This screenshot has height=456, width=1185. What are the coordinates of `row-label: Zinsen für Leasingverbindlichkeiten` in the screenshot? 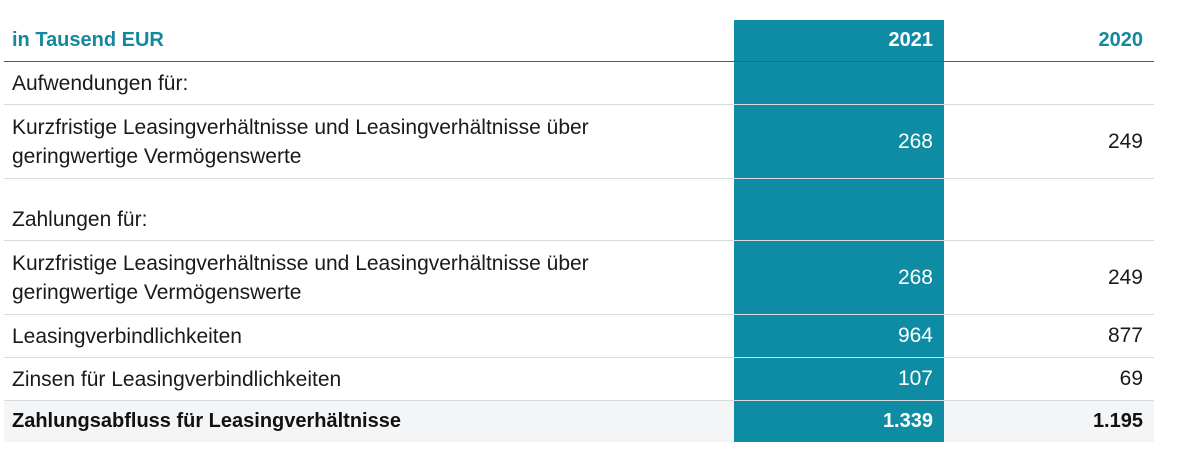 It's located at (177, 379).